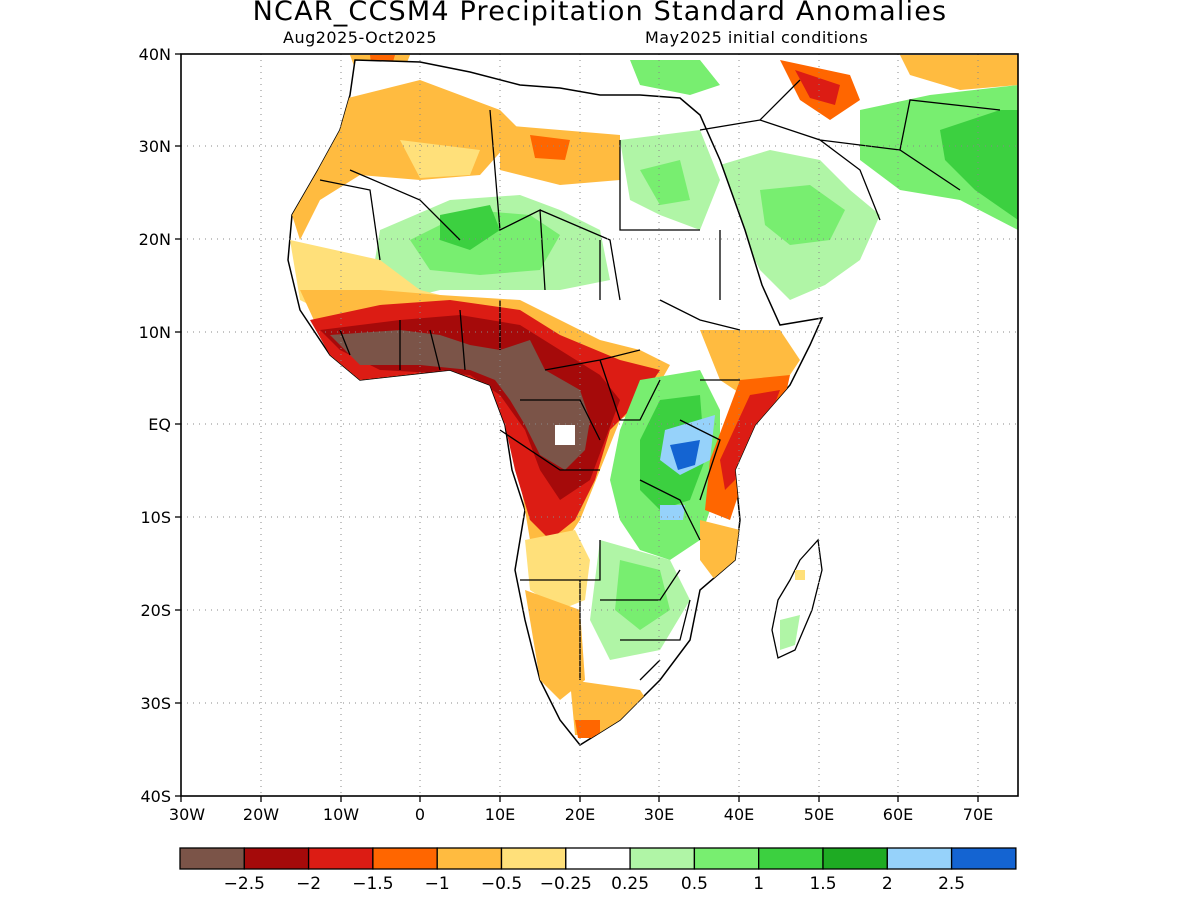 This screenshot has height=900, width=1200. What do you see at coordinates (822, 884) in the screenshot?
I see `colorbar-label: 1.5` at bounding box center [822, 884].